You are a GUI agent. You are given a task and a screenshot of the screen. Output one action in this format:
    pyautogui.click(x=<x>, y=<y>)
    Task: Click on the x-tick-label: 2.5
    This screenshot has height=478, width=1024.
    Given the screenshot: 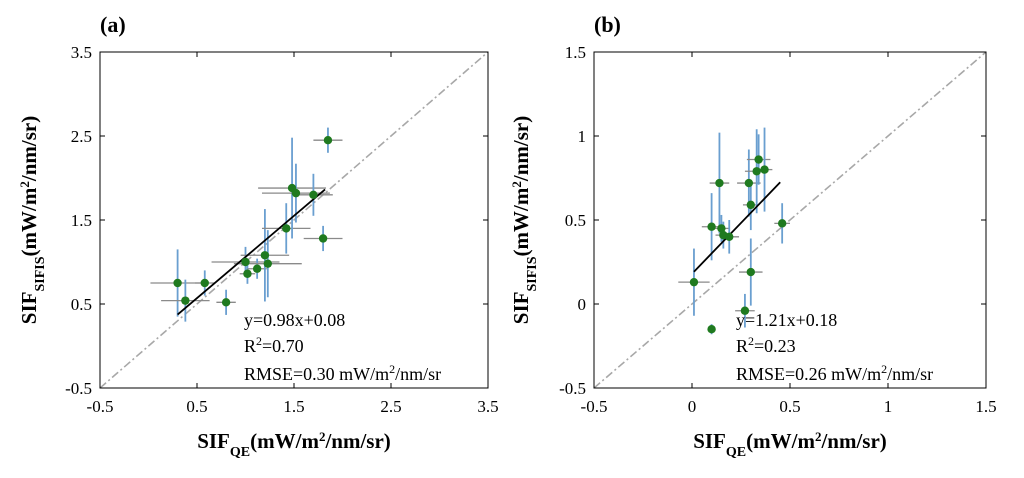 What is the action you would take?
    pyautogui.click(x=390, y=406)
    